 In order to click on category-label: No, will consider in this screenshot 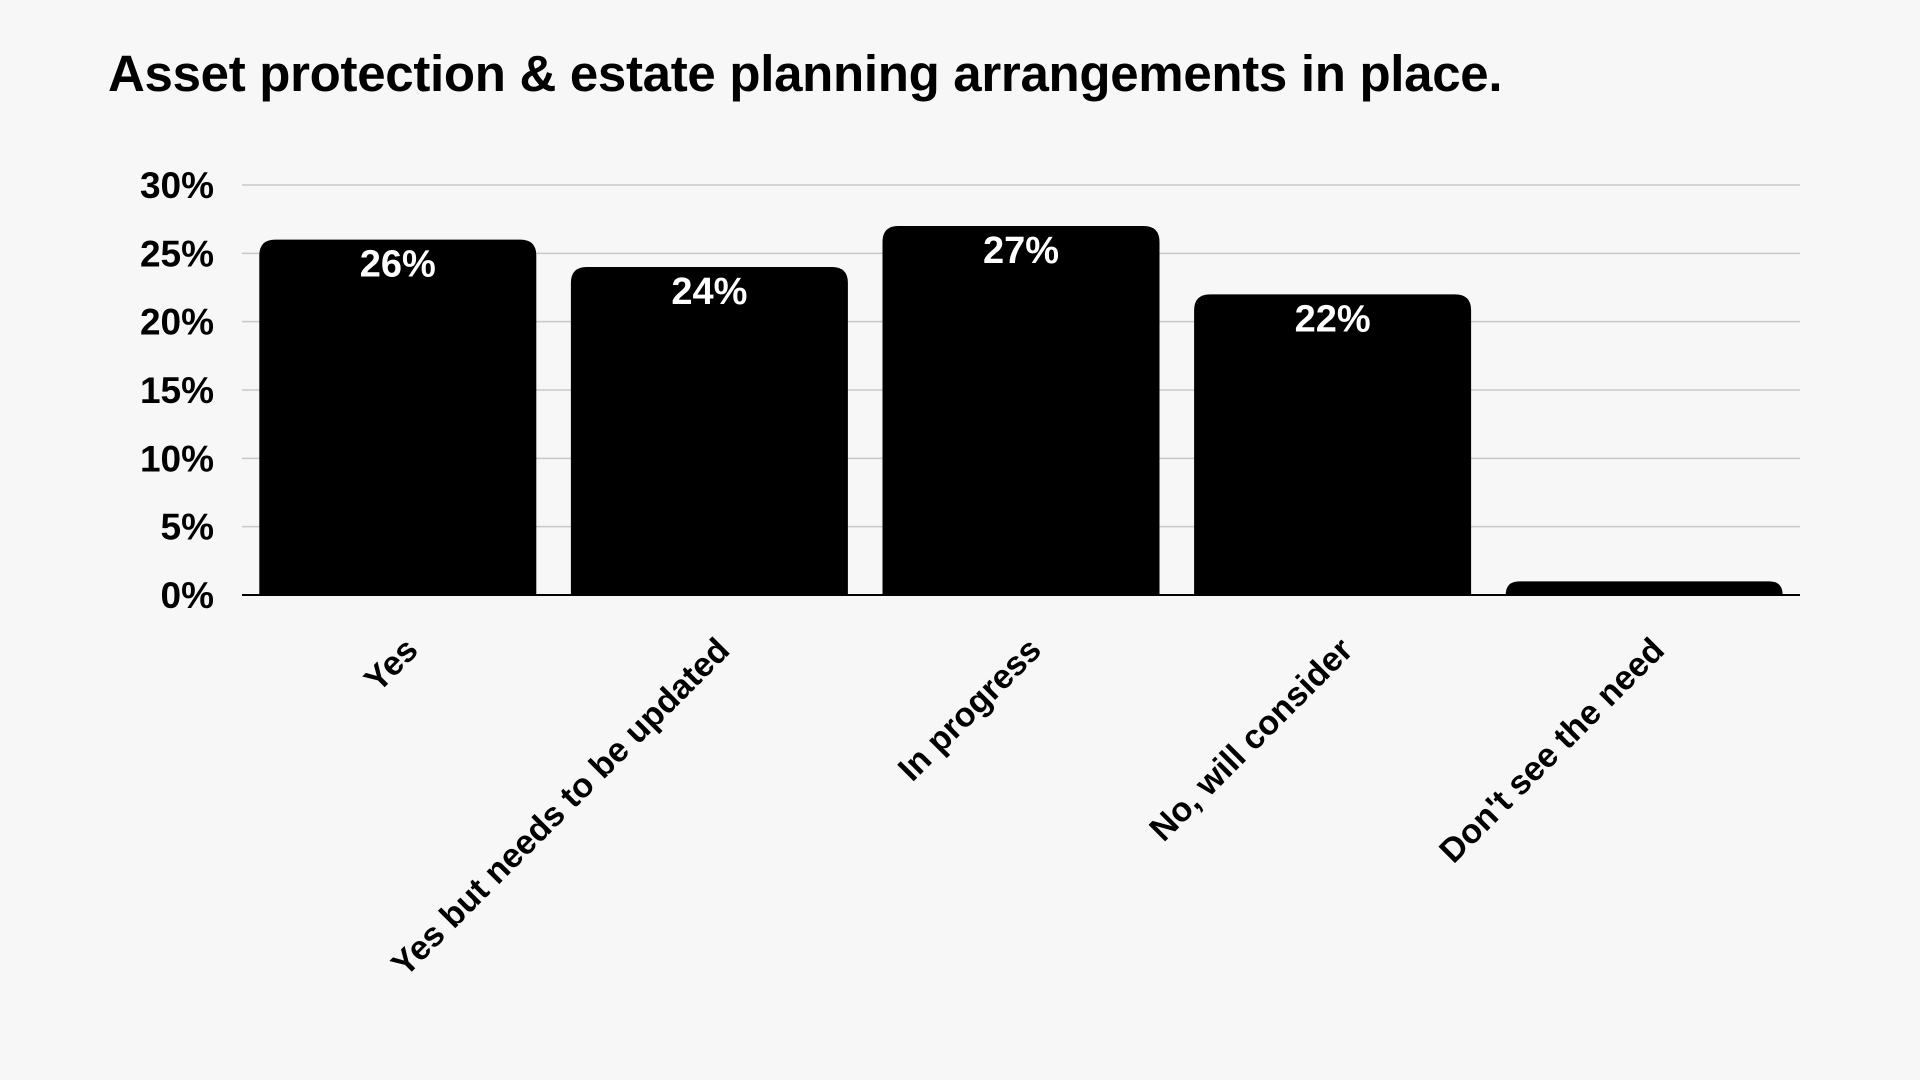, I will do `click(1251, 740)`.